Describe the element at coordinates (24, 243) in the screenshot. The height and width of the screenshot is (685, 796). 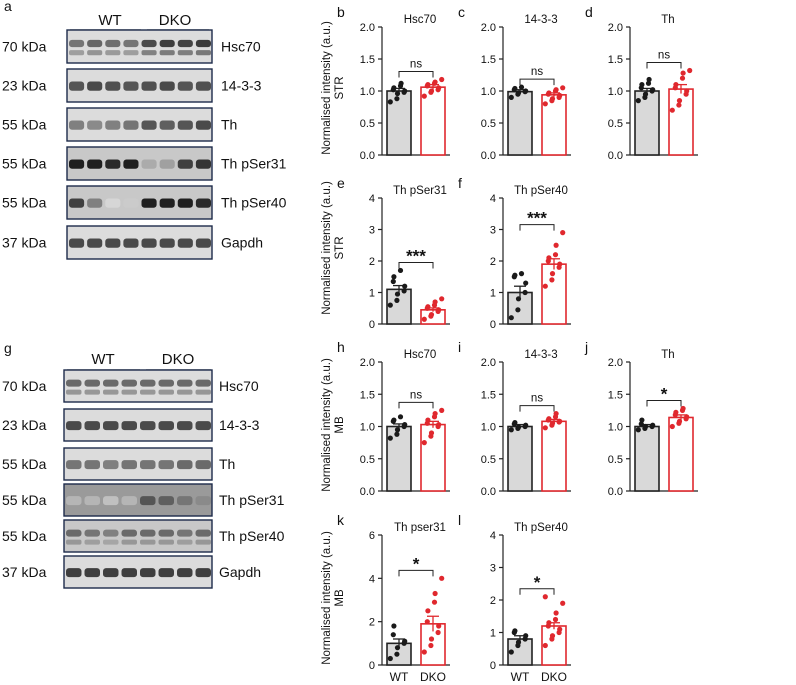
I see `kda-label: 37 kDa` at that location.